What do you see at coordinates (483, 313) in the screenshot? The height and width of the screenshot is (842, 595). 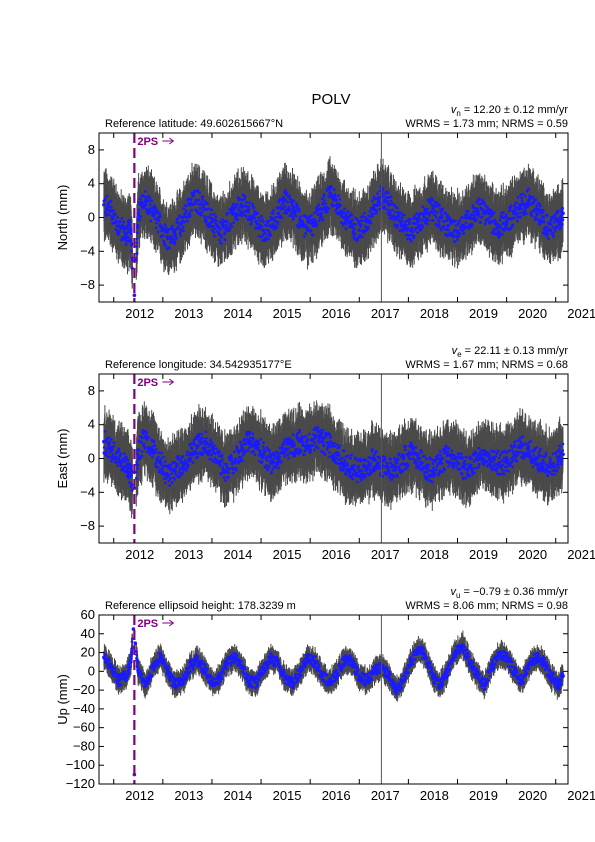 I see `north-x-tick-label: 2019` at bounding box center [483, 313].